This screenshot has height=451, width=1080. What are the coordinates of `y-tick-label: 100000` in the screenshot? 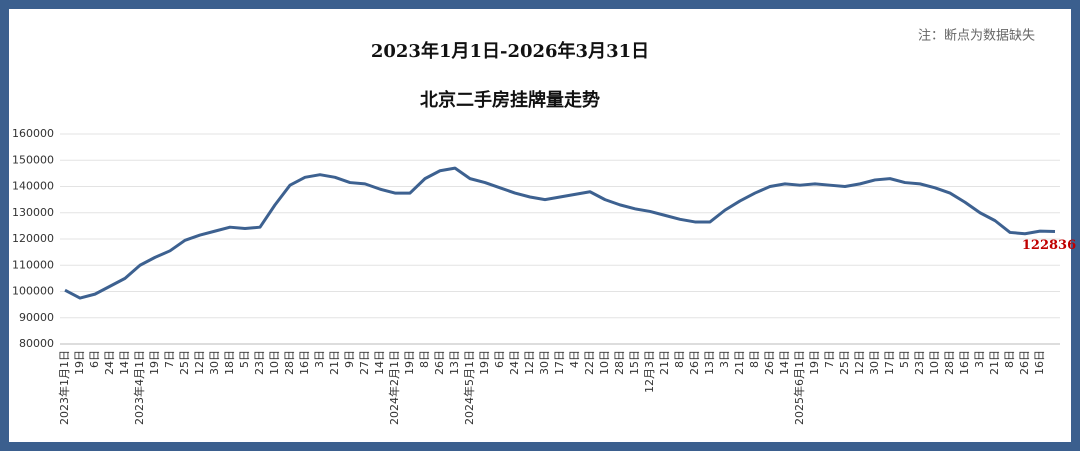 It's located at (33, 291).